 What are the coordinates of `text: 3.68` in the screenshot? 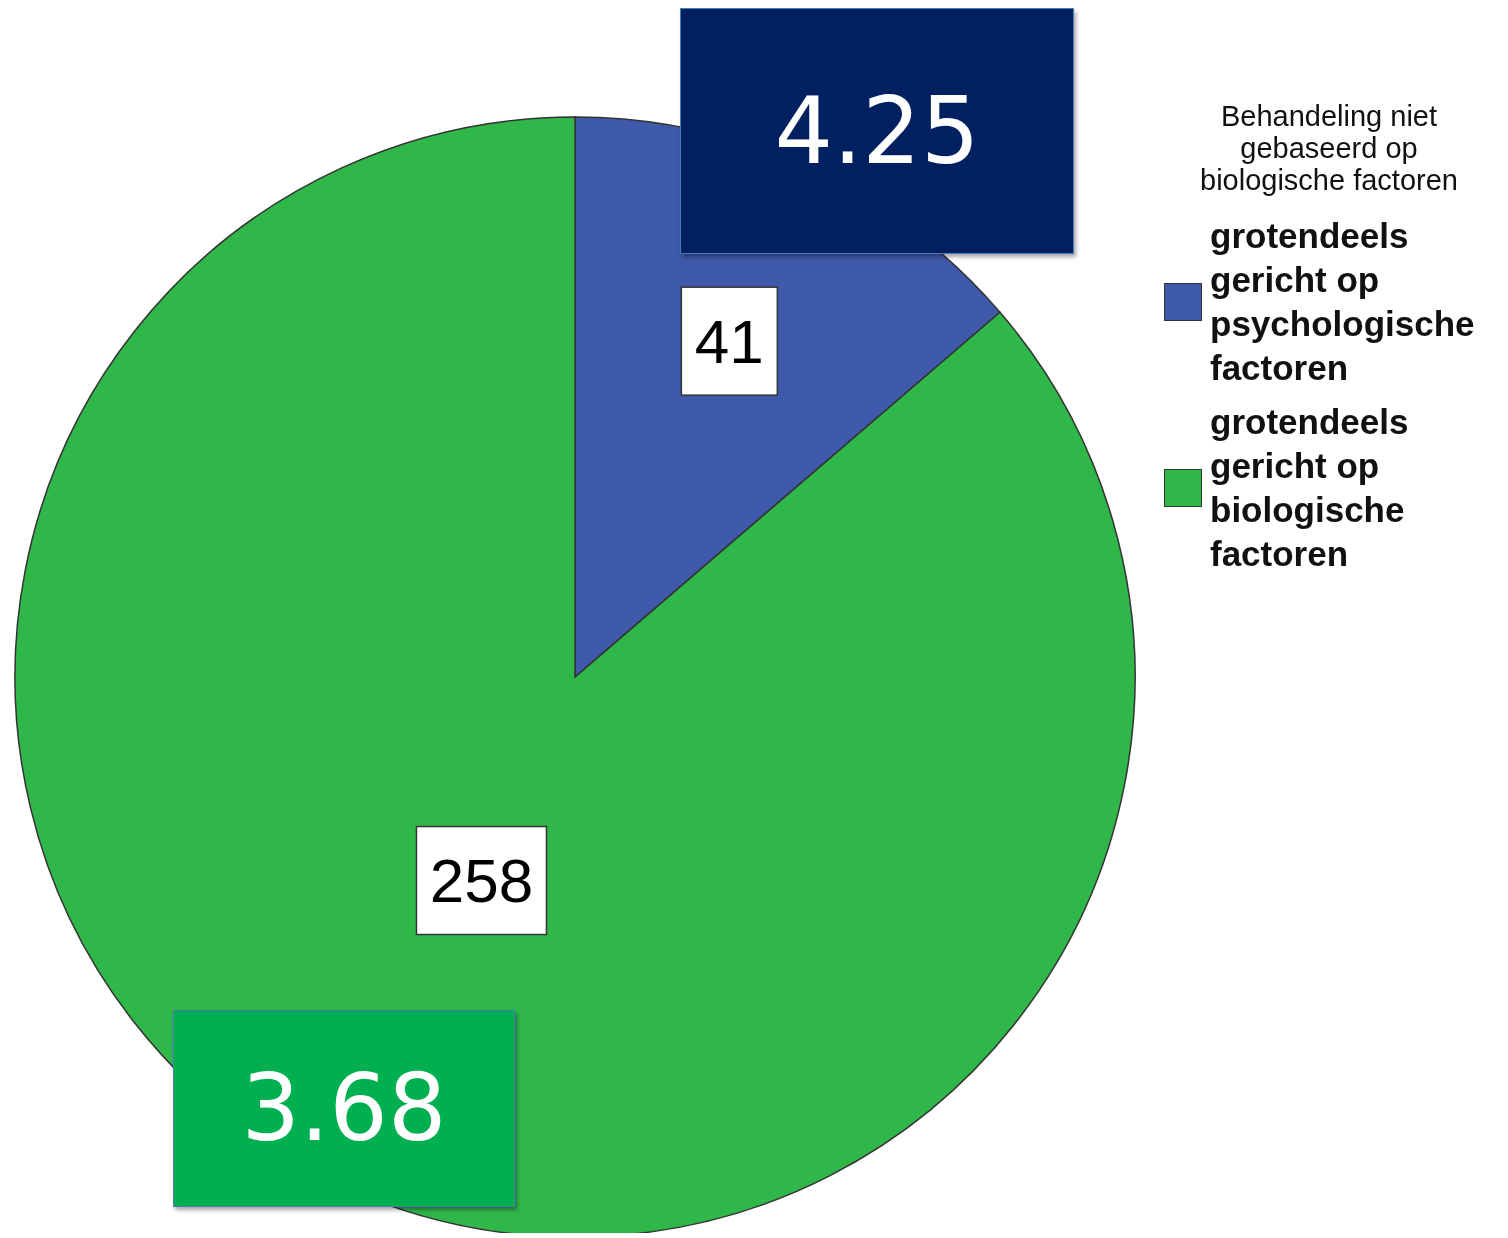 It's located at (344, 1108).